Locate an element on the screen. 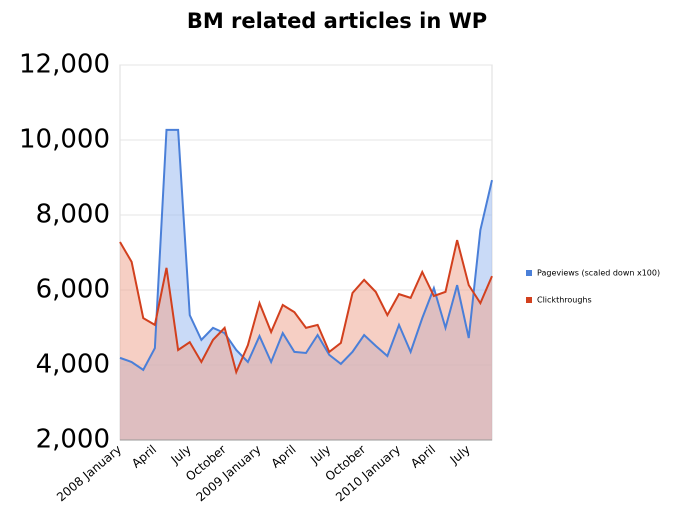  y-tick-label: 8,000 is located at coordinates (73, 215).